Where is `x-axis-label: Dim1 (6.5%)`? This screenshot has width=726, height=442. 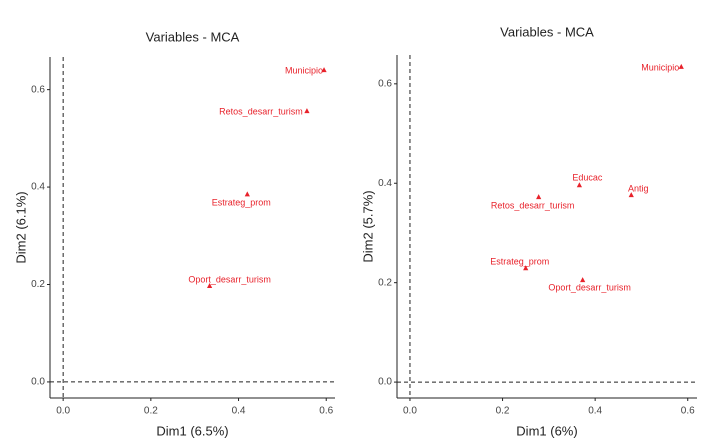
x-axis-label: Dim1 (6.5%) is located at coordinates (192, 430).